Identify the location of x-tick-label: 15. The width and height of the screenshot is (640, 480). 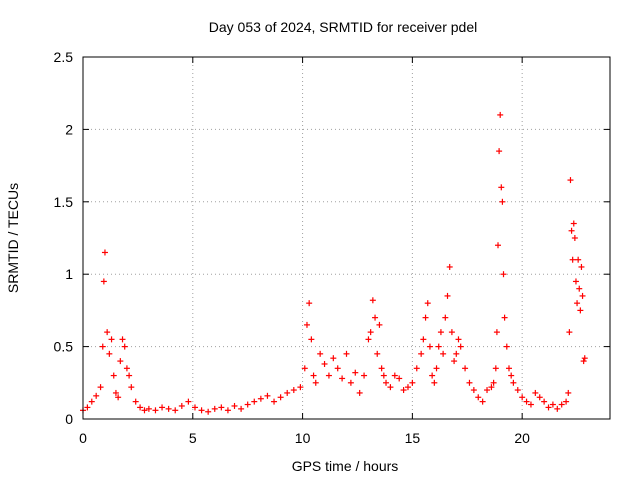
(413, 438).